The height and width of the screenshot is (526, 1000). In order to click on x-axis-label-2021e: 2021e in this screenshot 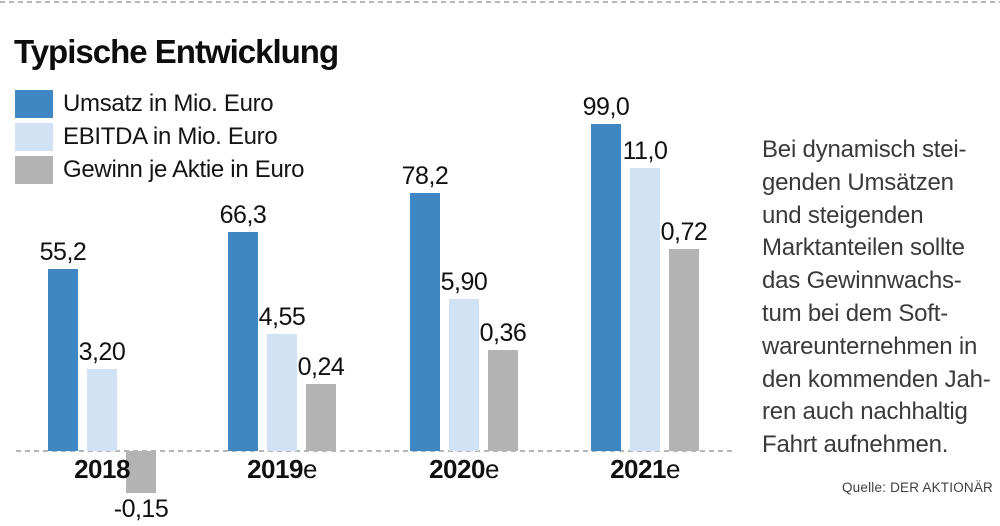, I will do `click(645, 469)`.